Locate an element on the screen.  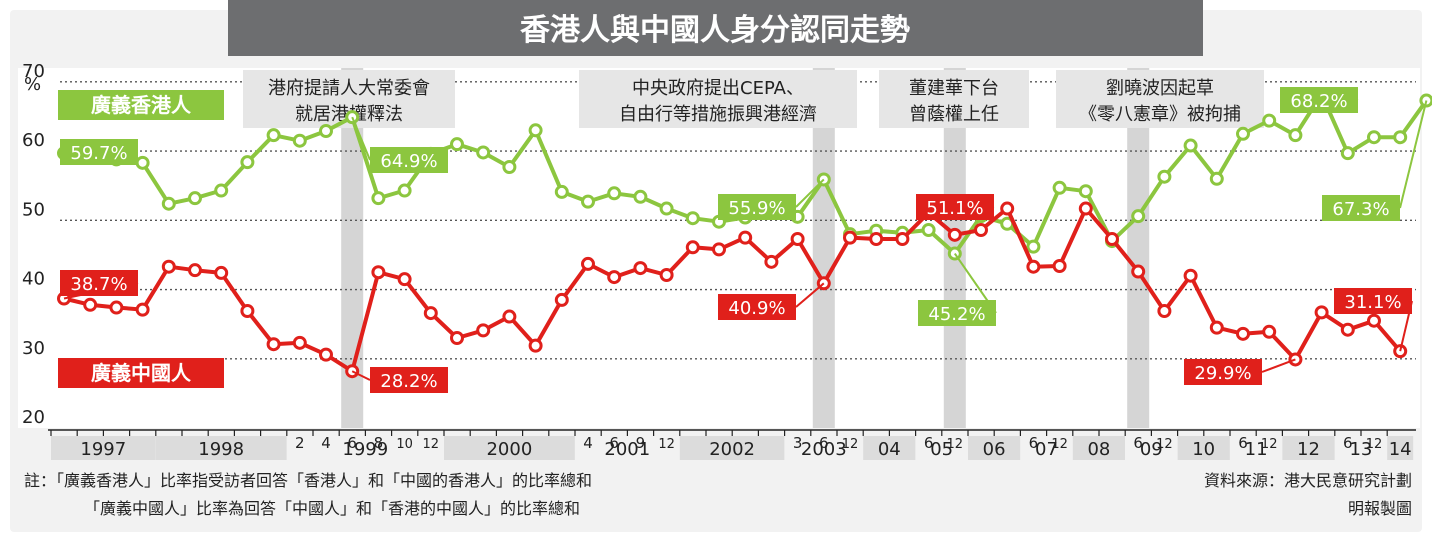
y-tick-label: 60 is located at coordinates (33, 140).